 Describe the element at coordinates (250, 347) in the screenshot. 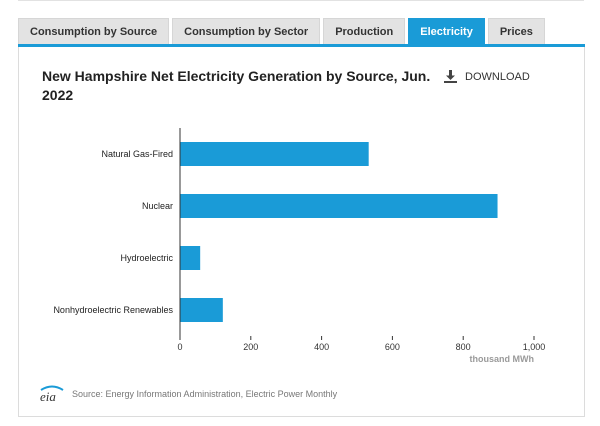

I see `x-tick-label: 200` at that location.